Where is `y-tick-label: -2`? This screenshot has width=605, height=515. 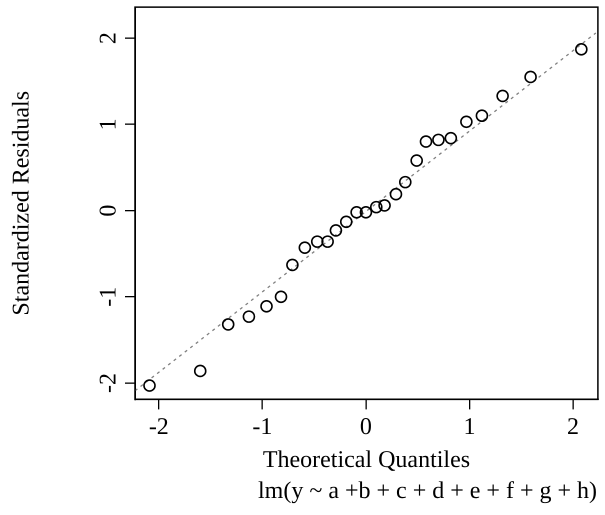 y-tick-label: -2 is located at coordinates (108, 383).